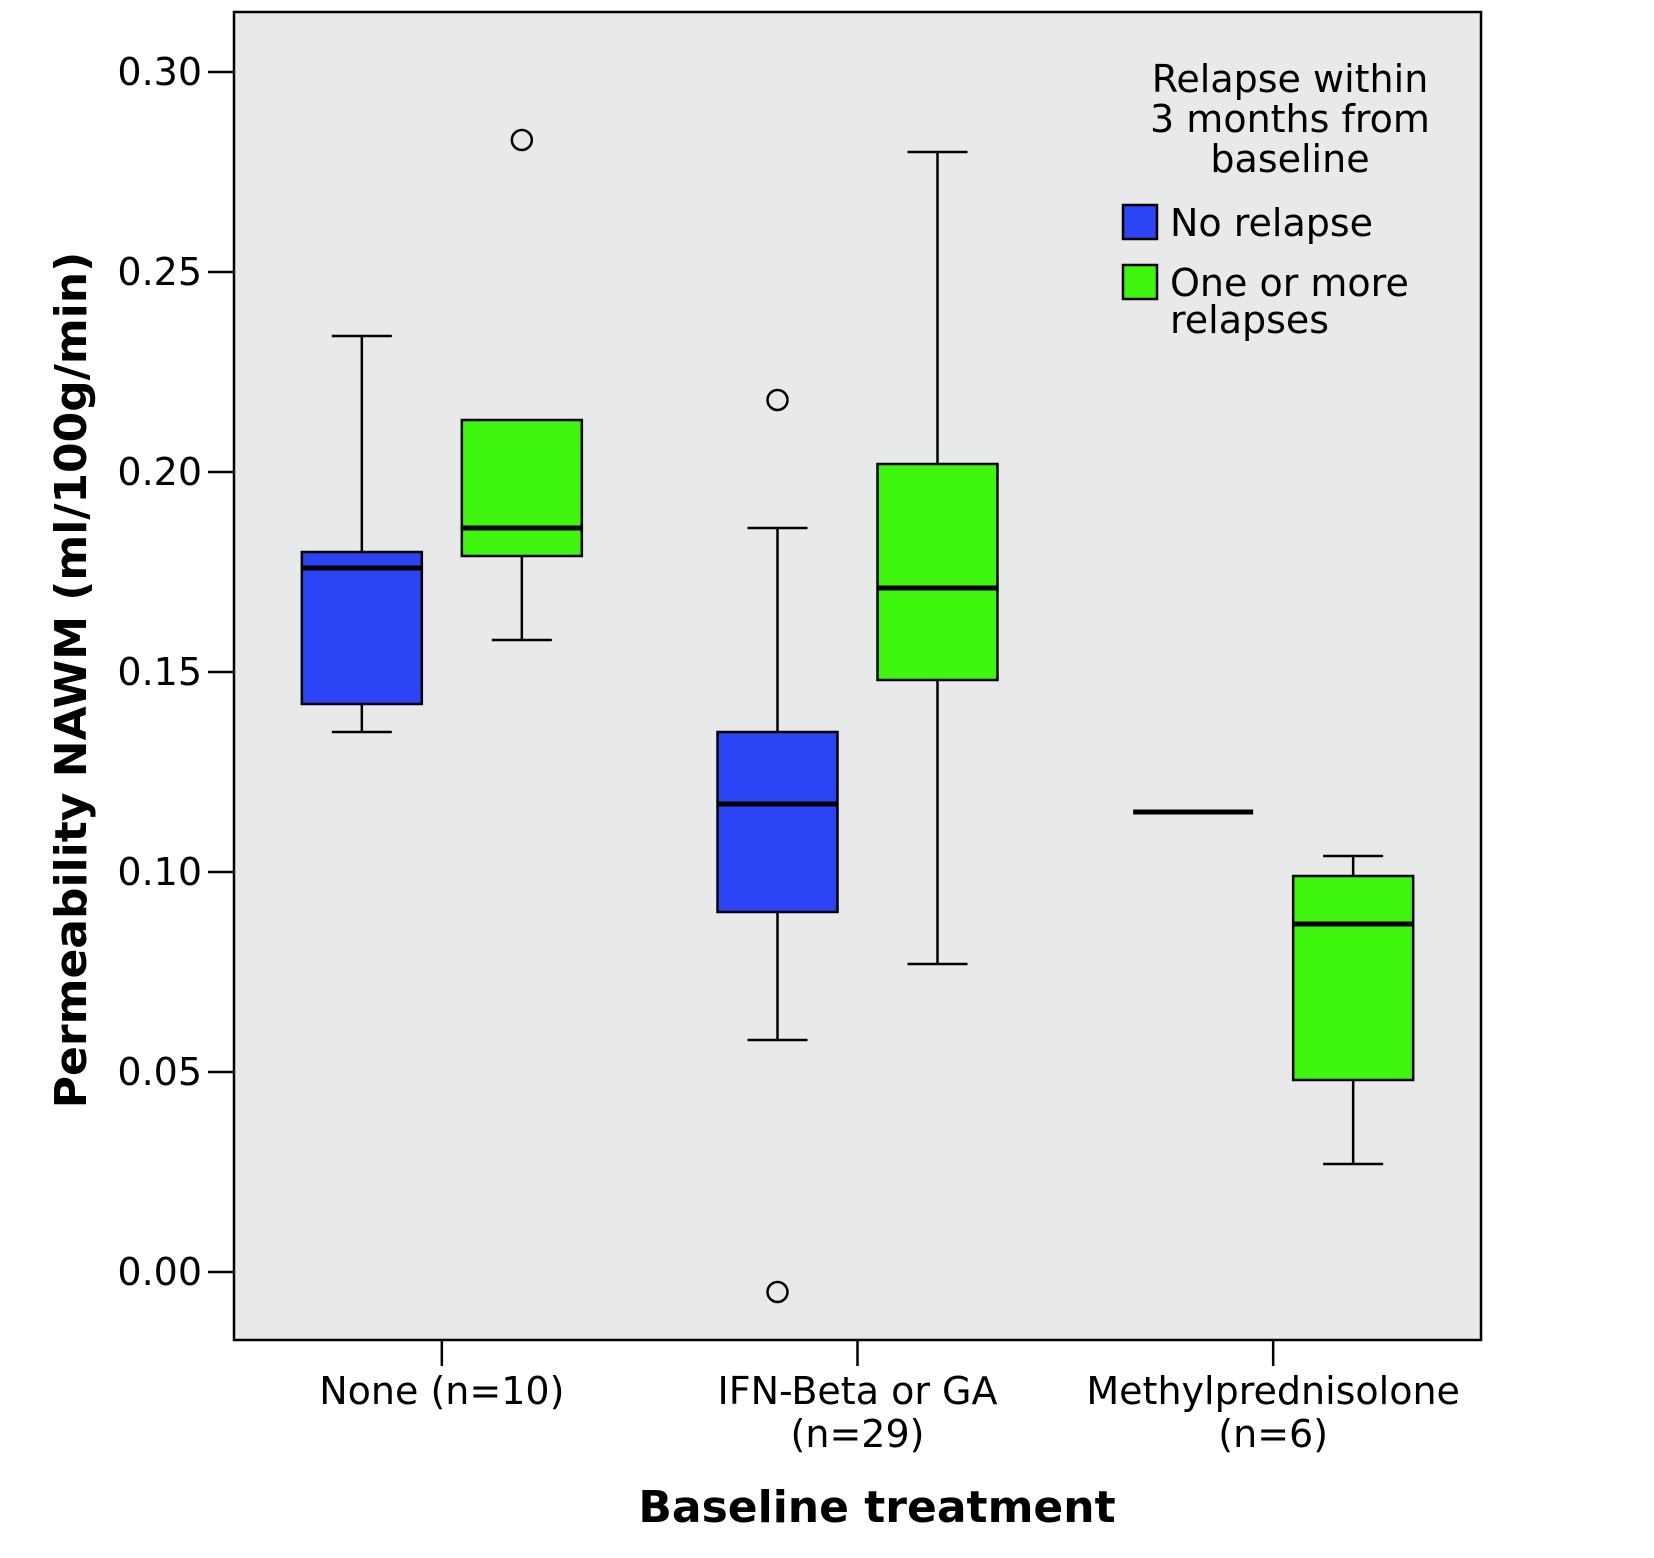 The image size is (1654, 1558). What do you see at coordinates (1290, 79) in the screenshot?
I see `legend-title: Relapse within` at bounding box center [1290, 79].